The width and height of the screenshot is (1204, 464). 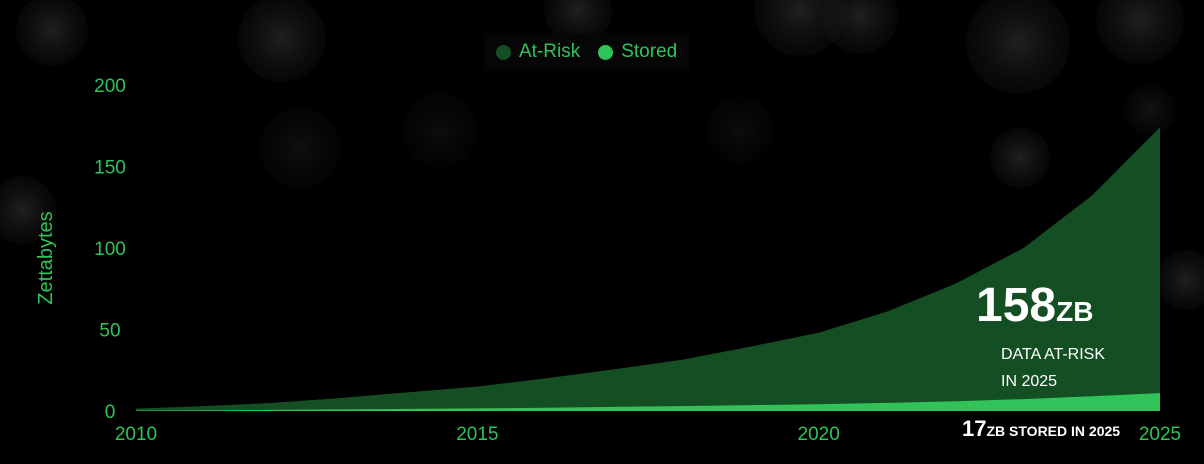 I want to click on at-risk-callout-line1: DATA AT-RISK, so click(x=1053, y=354).